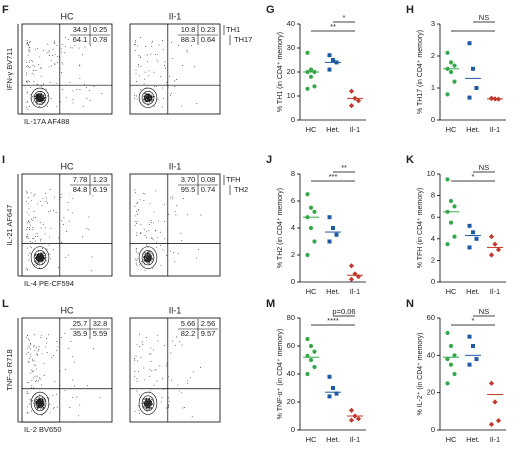  What do you see at coordinates (420, 72) in the screenshot?
I see `y-axis-label: % TH17 (in CD4⁺ memory)` at bounding box center [420, 72].